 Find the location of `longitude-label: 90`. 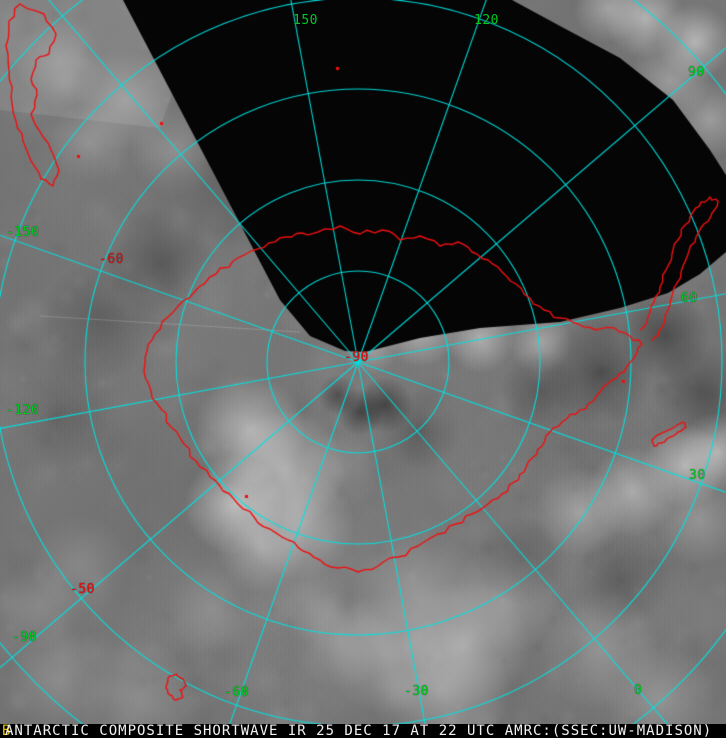

longitude-label: 90 is located at coordinates (696, 72).